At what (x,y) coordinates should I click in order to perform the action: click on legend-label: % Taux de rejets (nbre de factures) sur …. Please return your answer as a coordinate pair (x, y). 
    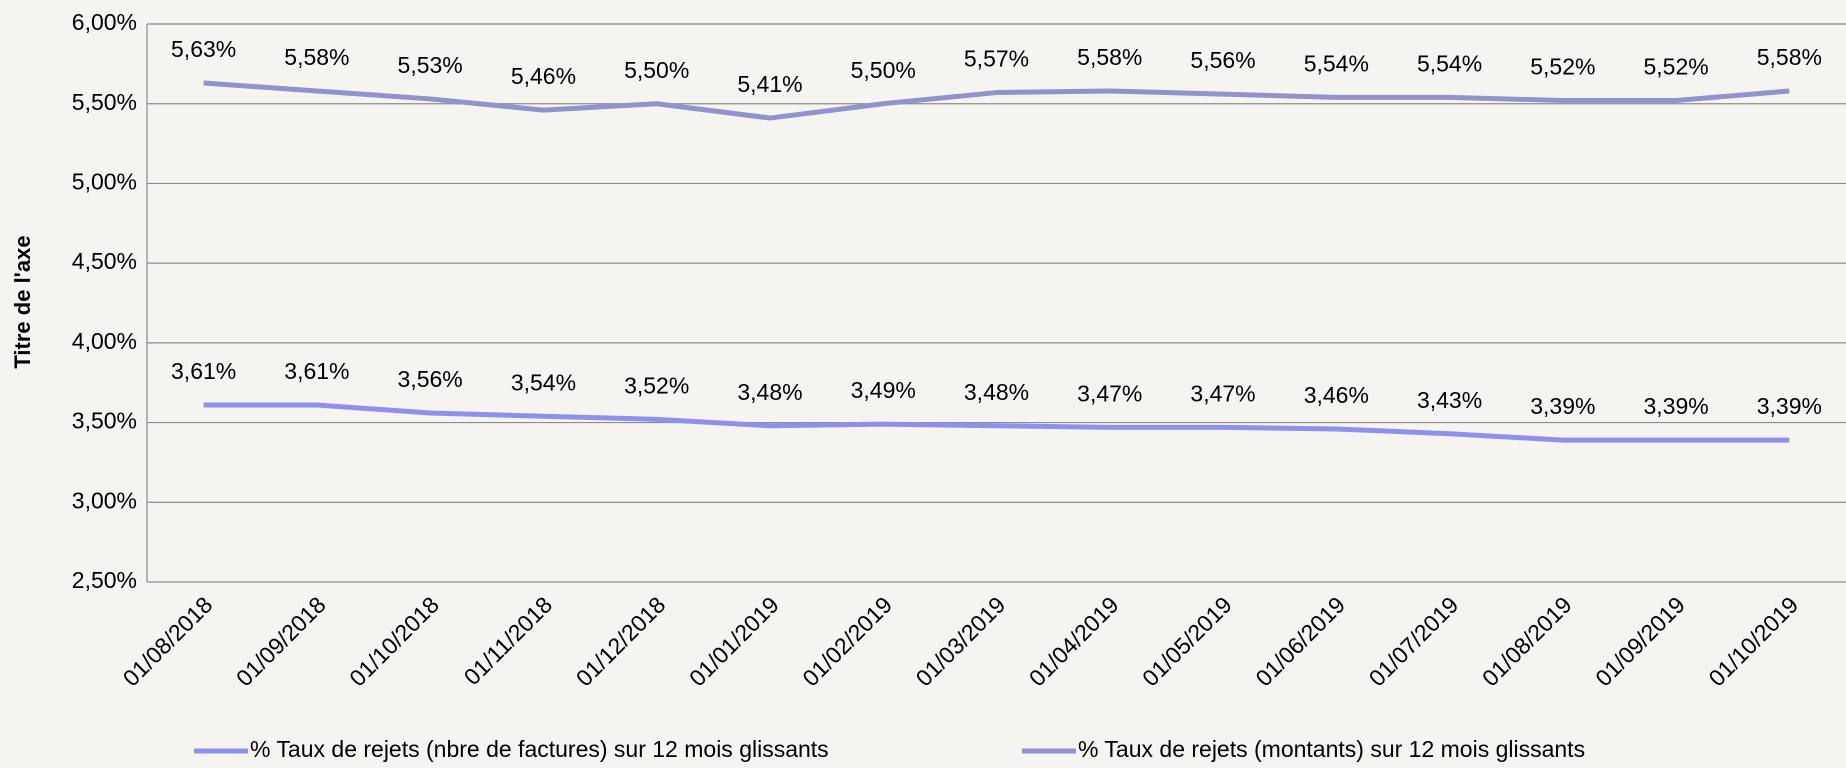
    Looking at the image, I should click on (539, 749).